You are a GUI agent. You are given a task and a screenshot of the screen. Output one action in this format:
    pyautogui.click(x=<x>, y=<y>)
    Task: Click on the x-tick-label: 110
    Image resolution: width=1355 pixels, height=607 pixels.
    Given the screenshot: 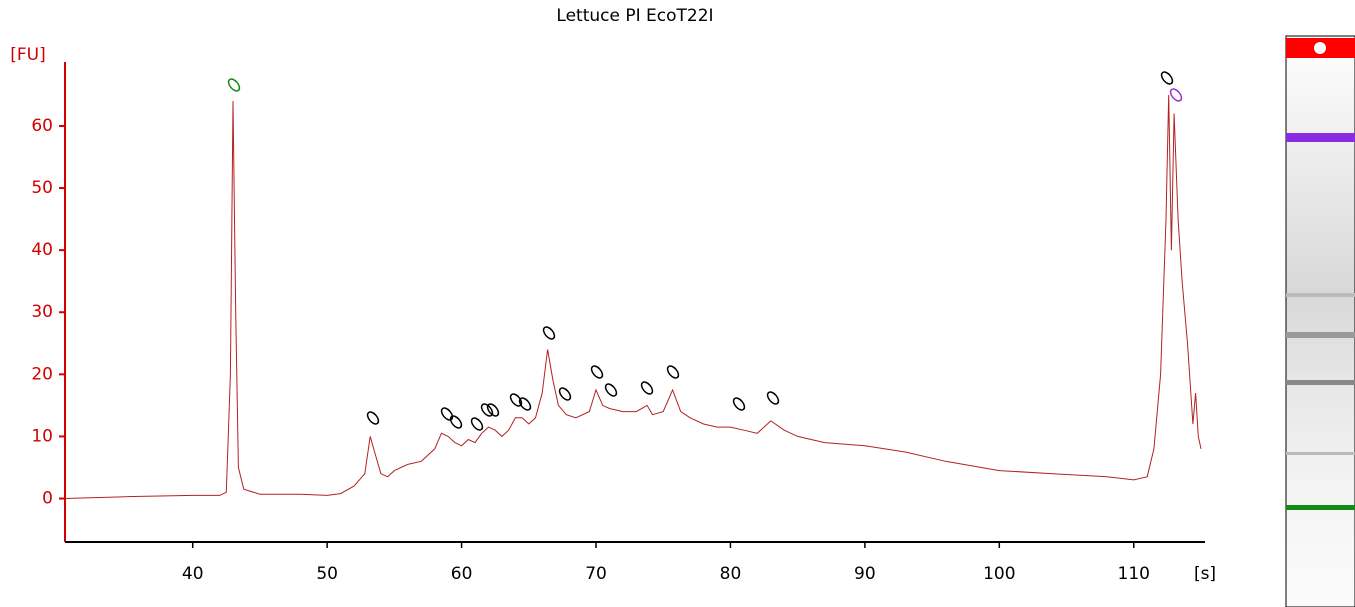 What is the action you would take?
    pyautogui.click(x=1134, y=574)
    